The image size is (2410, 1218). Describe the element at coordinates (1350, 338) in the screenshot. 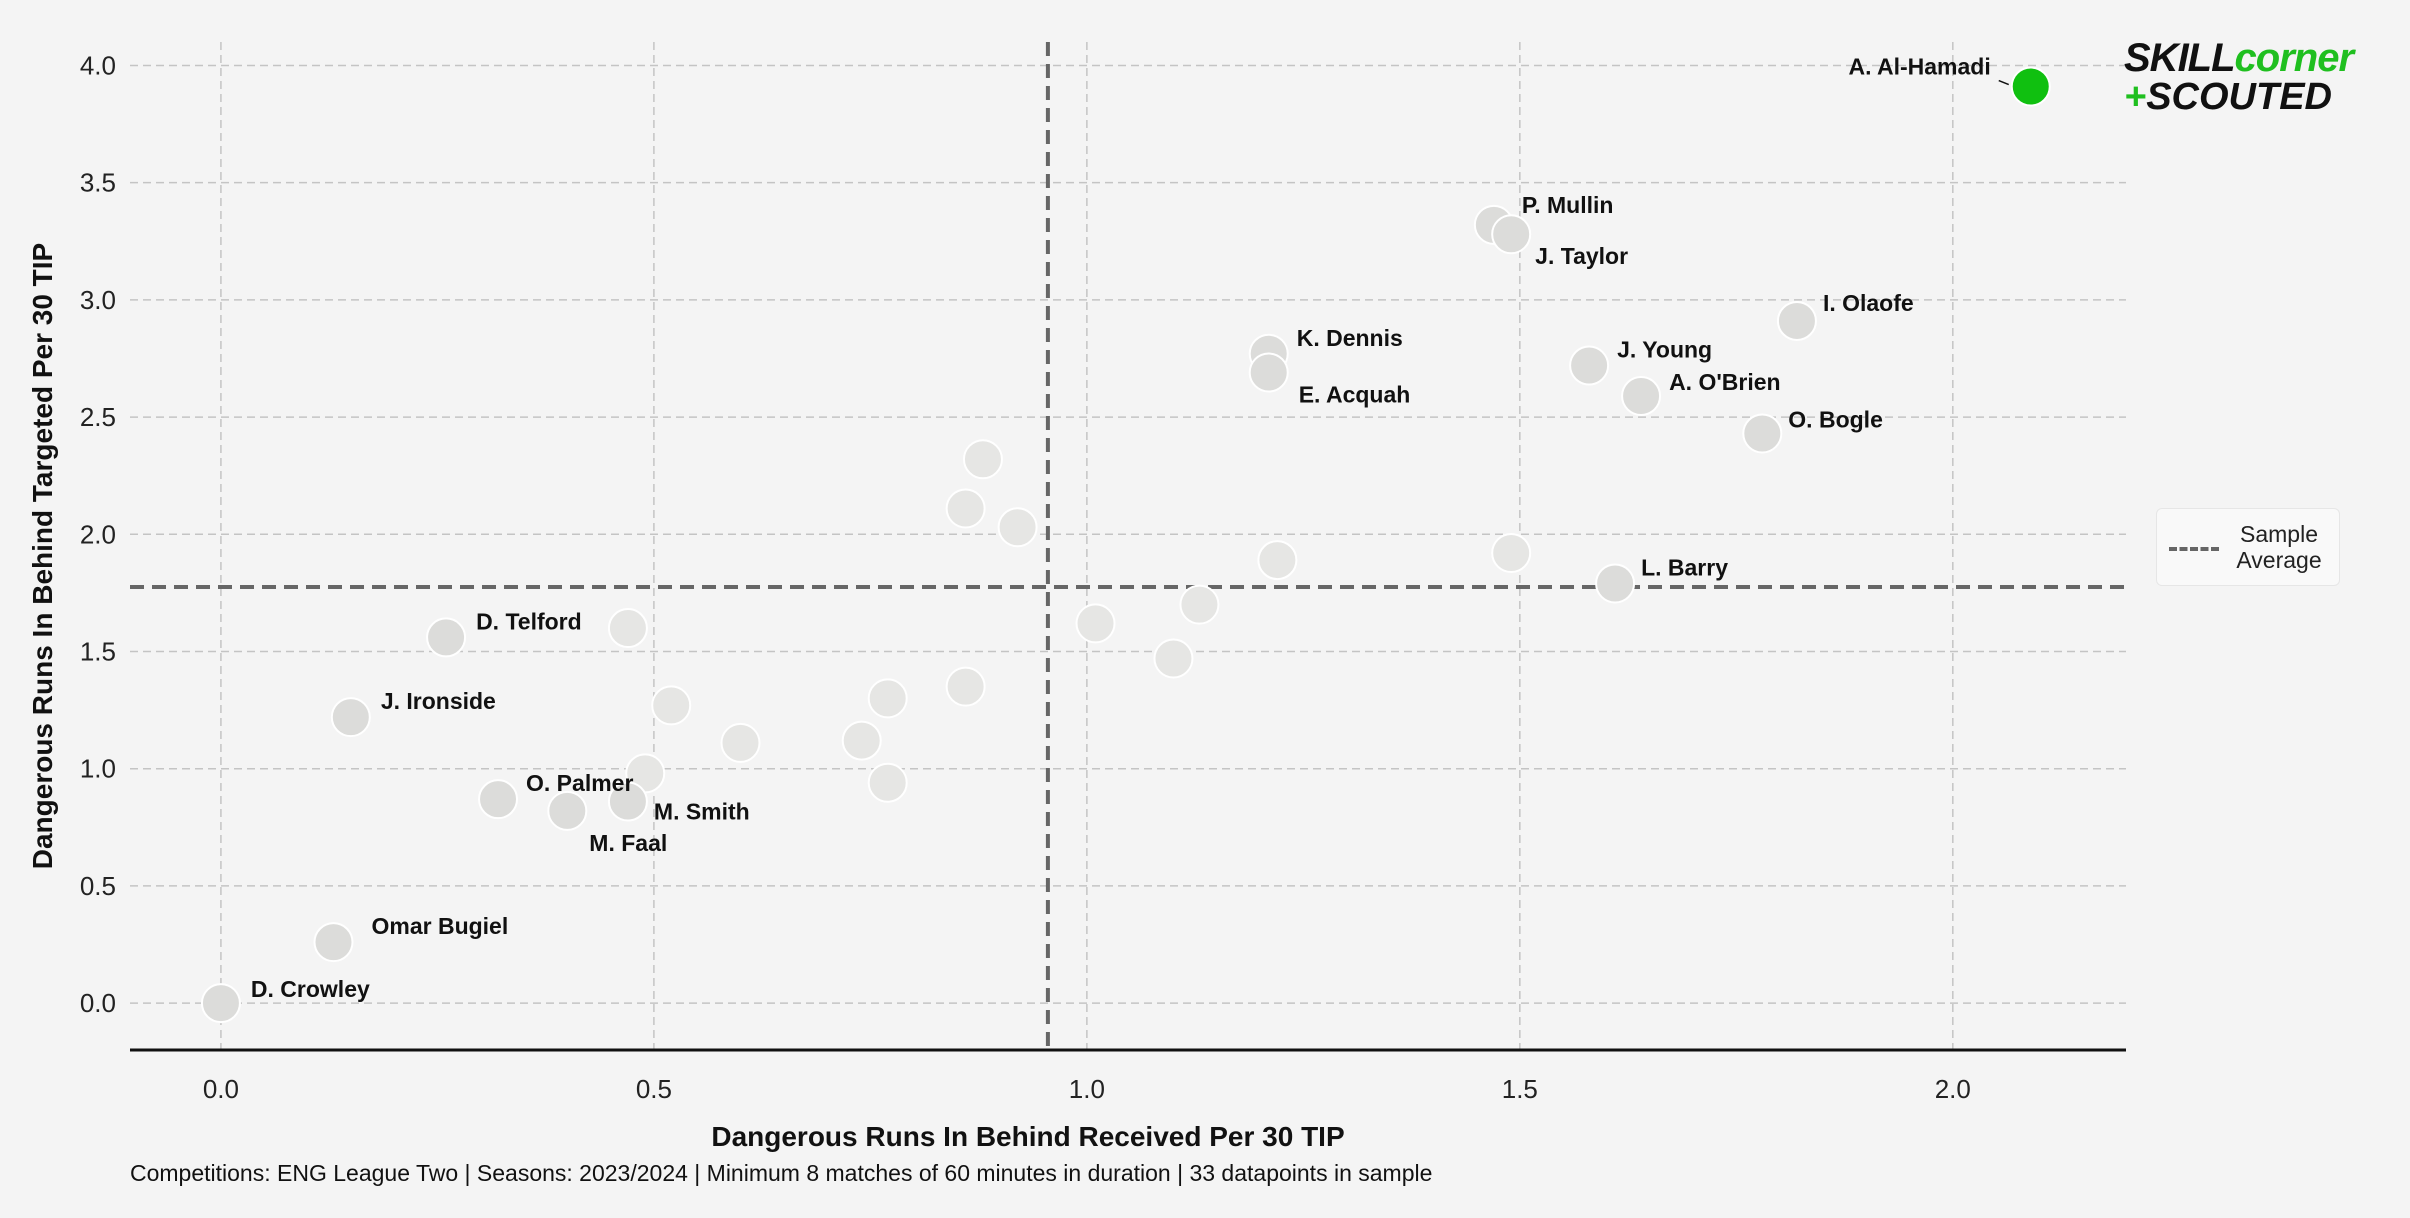

I see `point-label: K. Dennis` at that location.